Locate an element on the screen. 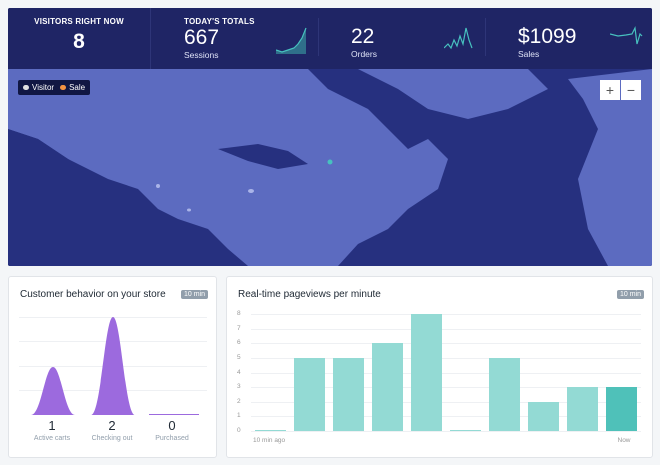  behavior-chart is located at coordinates (115, 366).